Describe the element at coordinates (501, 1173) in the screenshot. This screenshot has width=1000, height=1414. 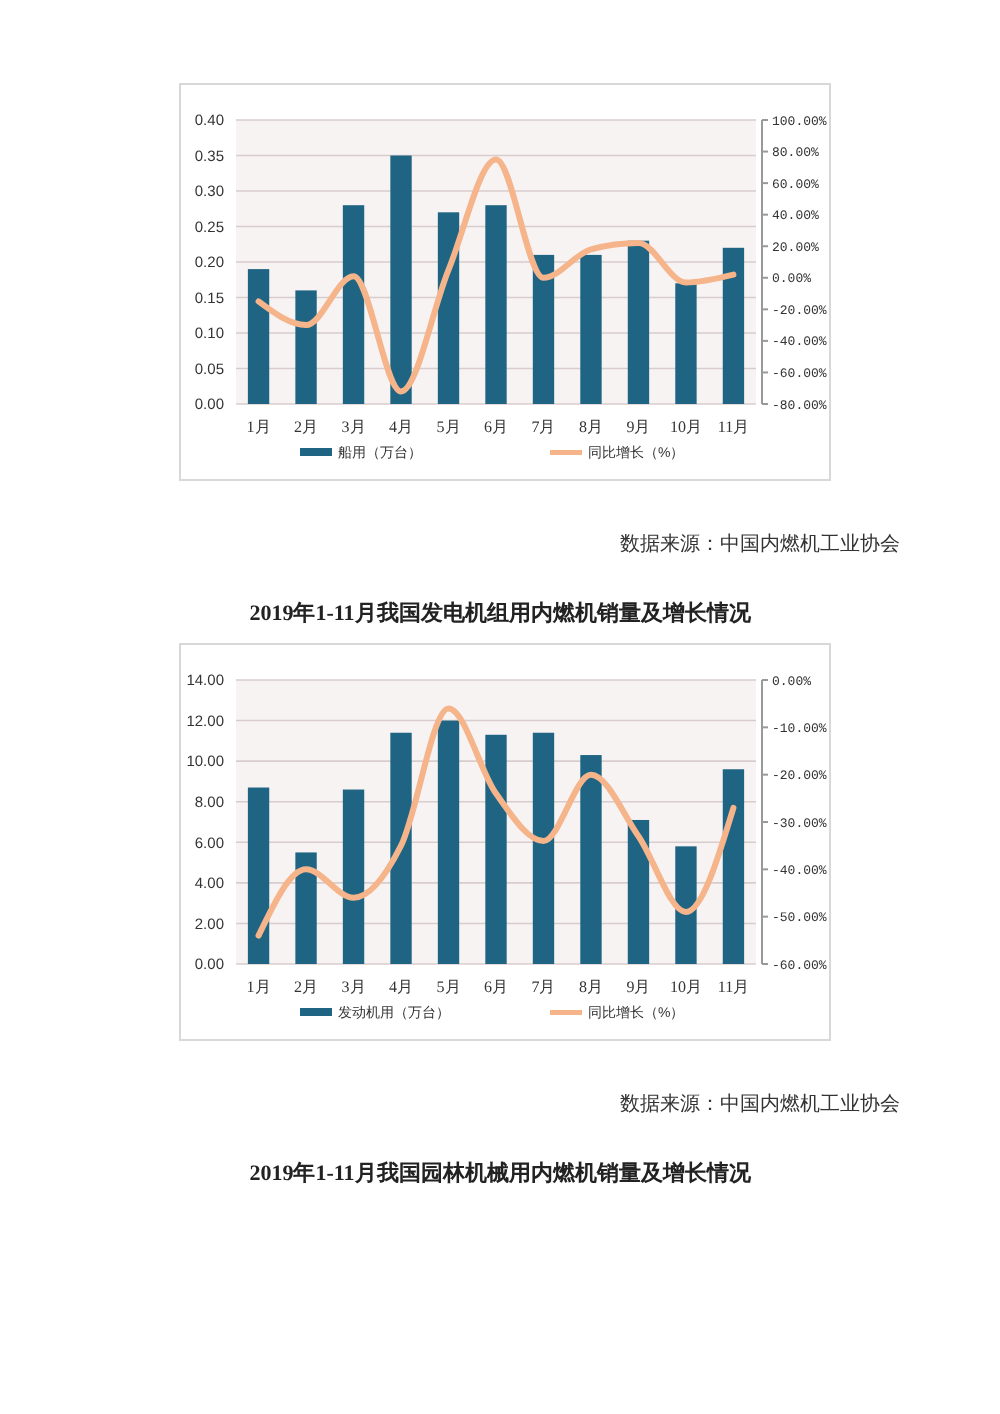
I see `text: 2019年1-11月我国园林机械用内燃机销量及增长情况` at that location.